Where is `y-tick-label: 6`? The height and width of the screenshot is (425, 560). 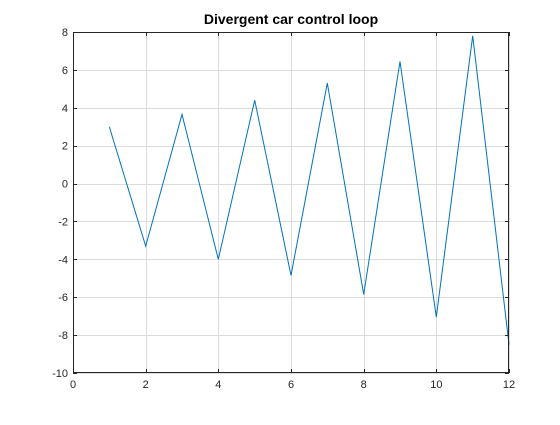
y-tick-label: 6 is located at coordinates (65, 71).